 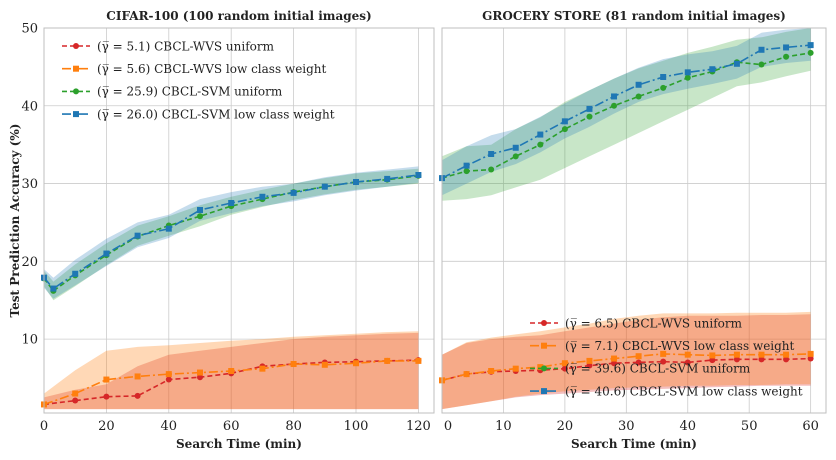 I want to click on y-tick-label: 50, so click(x=29, y=29).